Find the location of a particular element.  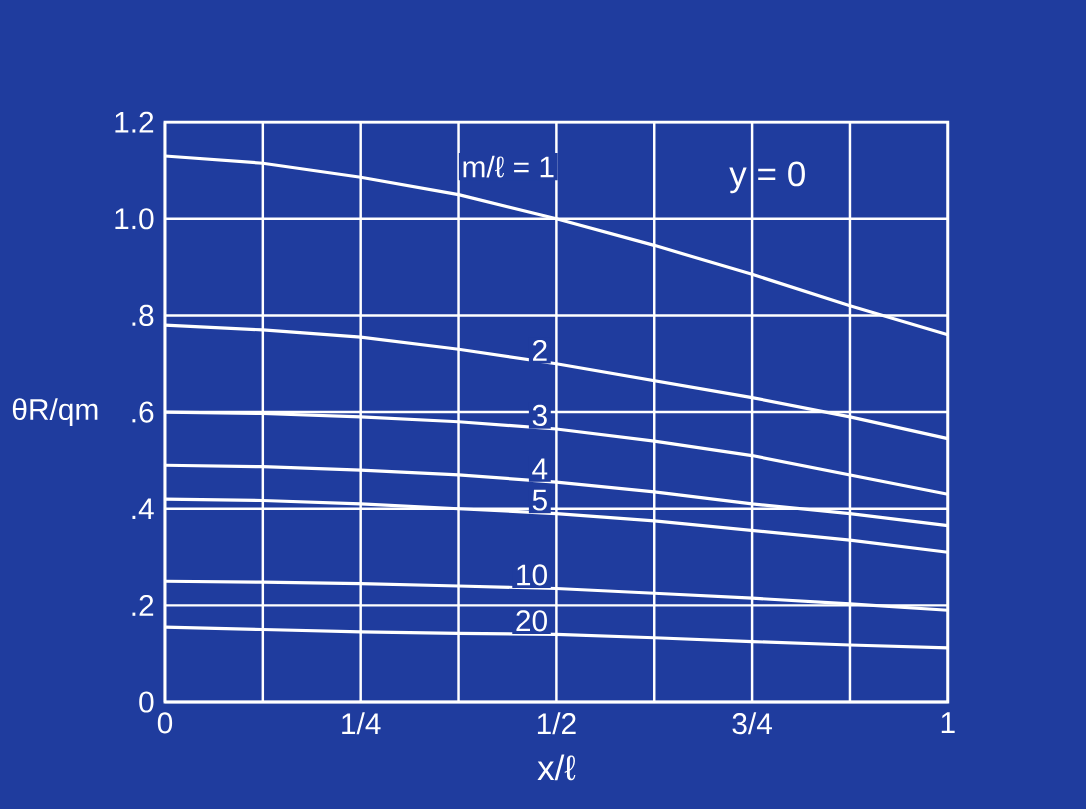

series-label: 2 is located at coordinates (540, 350).